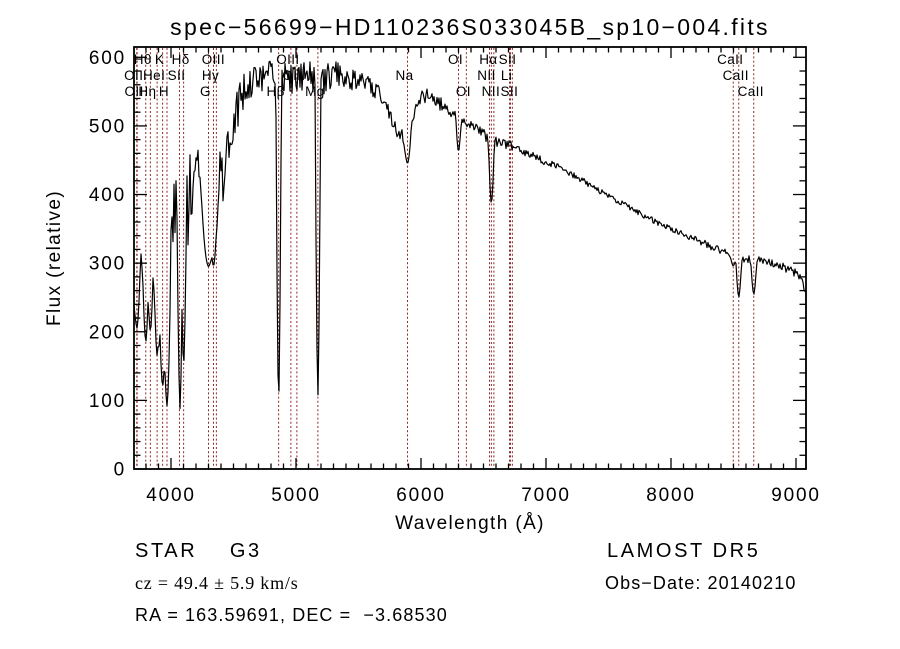  Describe the element at coordinates (159, 59) in the screenshot. I see `spectral-line-label: K` at that location.